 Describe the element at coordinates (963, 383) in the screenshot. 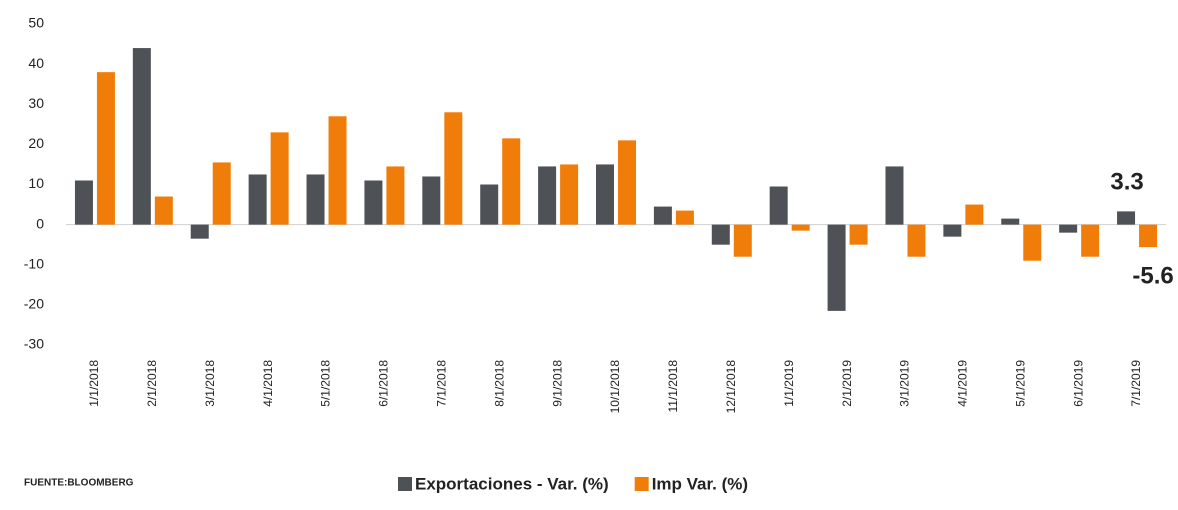

I see `x-tick-label: 4/1/2019` at that location.